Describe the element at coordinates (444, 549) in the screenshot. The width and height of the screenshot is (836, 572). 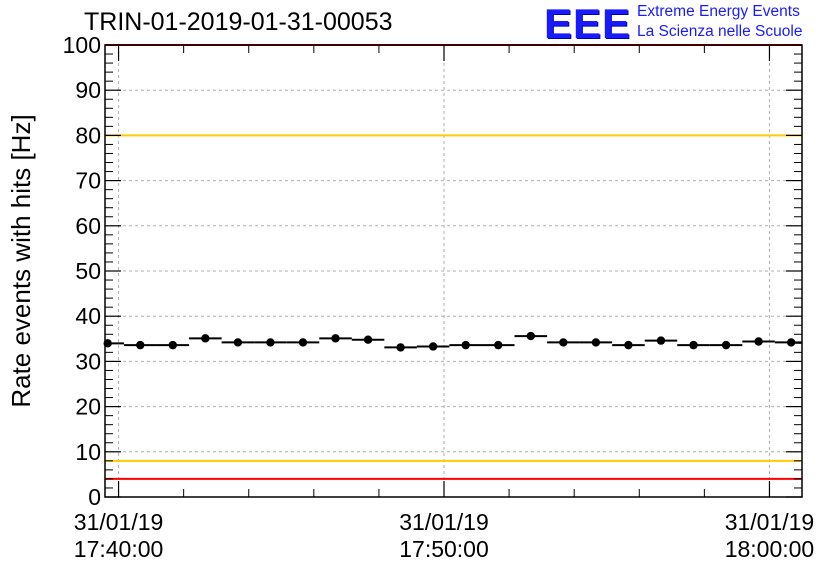
I see `x-tick-time-label: 17:50:00` at that location.